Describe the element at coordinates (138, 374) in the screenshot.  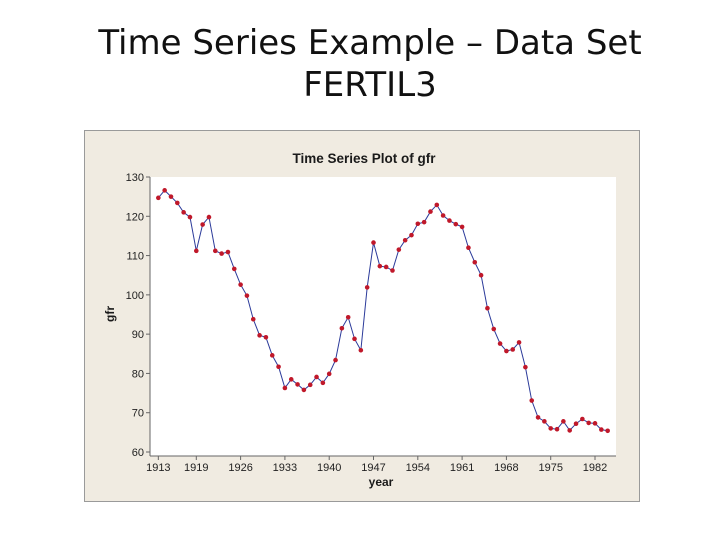
I see `y-tick-label: 80` at that location.